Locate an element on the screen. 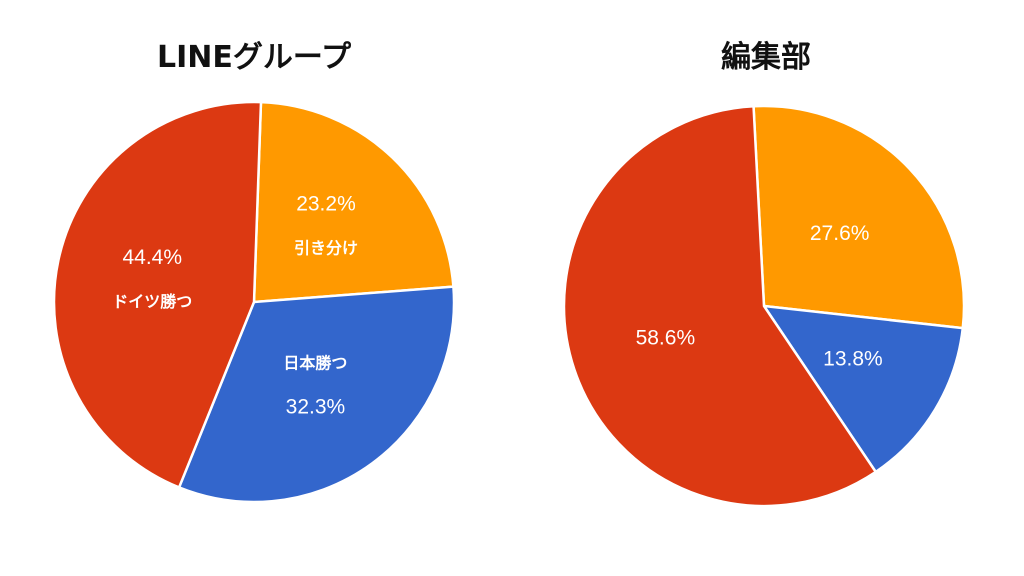  pie-value-label-line-group-1: 32.3% is located at coordinates (316, 406).